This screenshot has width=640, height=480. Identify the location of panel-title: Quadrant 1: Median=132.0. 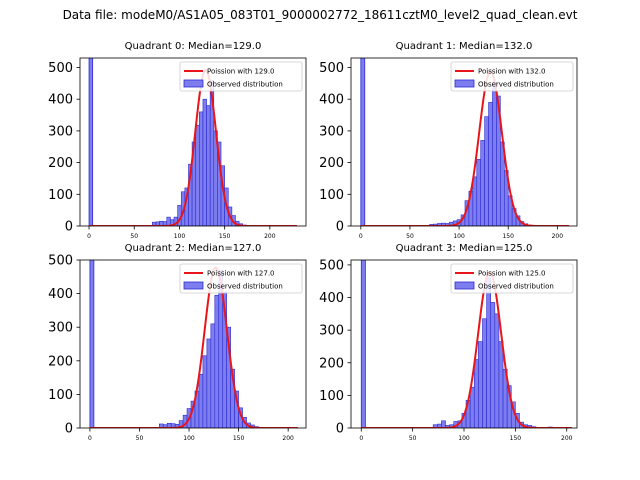
(464, 46).